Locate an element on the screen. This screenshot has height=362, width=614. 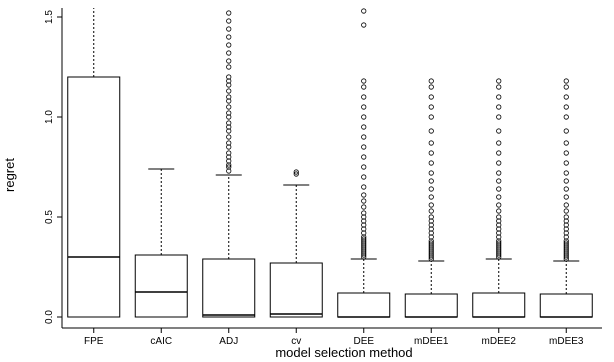
y-tick-label: 1.0 is located at coordinates (49, 117).